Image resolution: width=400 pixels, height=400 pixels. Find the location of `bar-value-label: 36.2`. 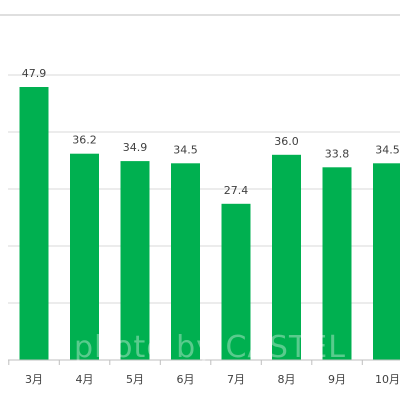

bar-value-label: 36.2 is located at coordinates (84, 140).